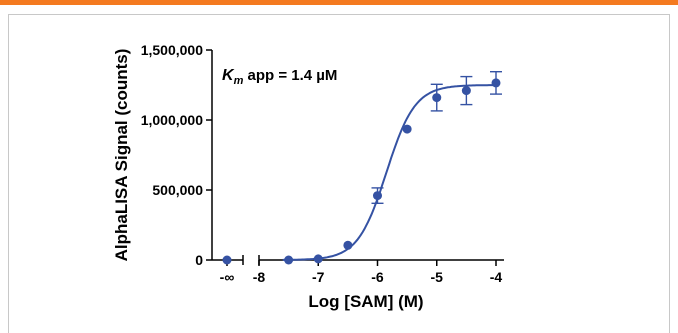 The width and height of the screenshot is (678, 333). Describe the element at coordinates (172, 50) in the screenshot. I see `y-tick-label-3: 1,500,000` at that location.